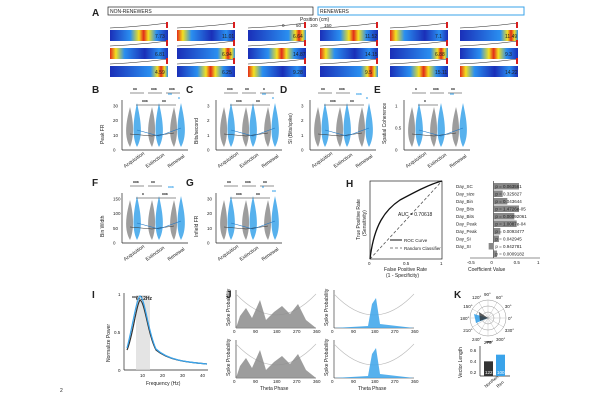 The height and width of the screenshot is (400, 600). Describe the element at coordinates (421, 11) in the screenshot. I see `renewers-box` at that location.